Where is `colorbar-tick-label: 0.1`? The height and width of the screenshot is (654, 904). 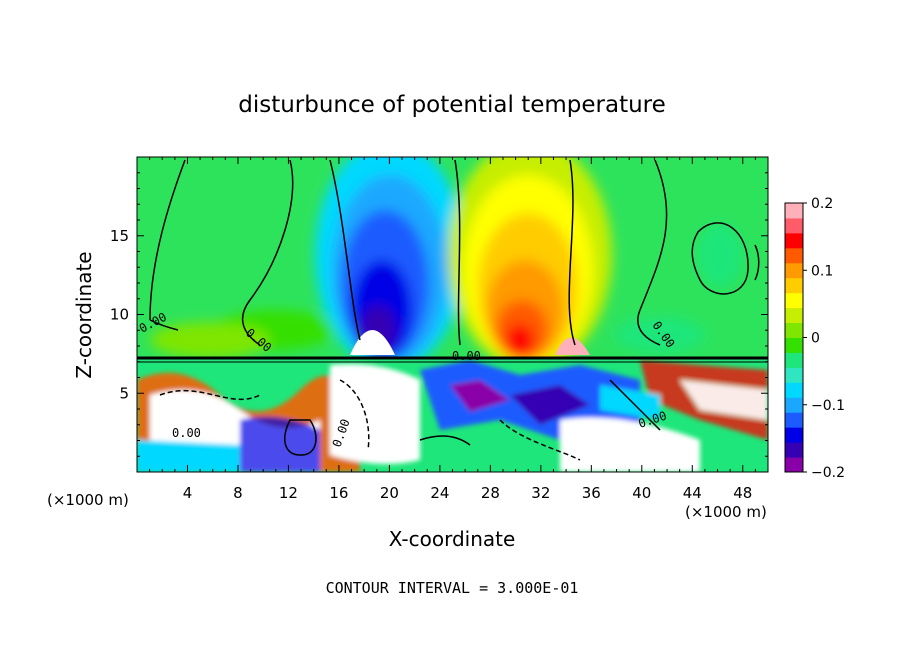 colorbar-tick-label: 0.1 is located at coordinates (822, 271).